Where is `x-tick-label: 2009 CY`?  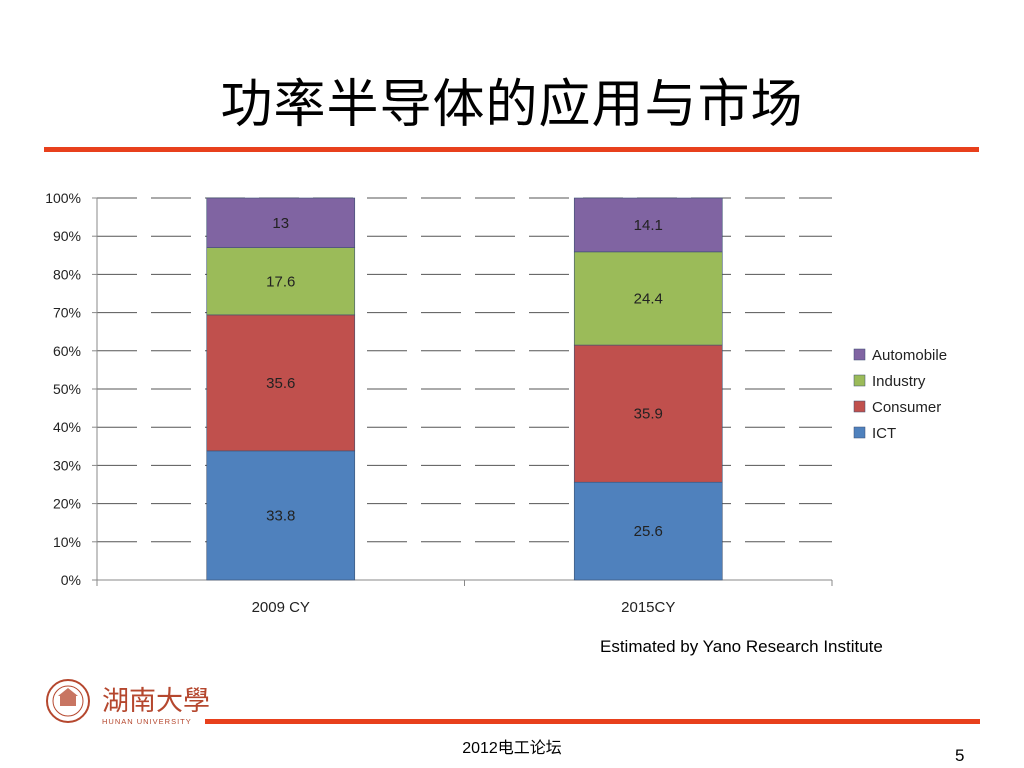 x-tick-label: 2009 CY is located at coordinates (281, 607).